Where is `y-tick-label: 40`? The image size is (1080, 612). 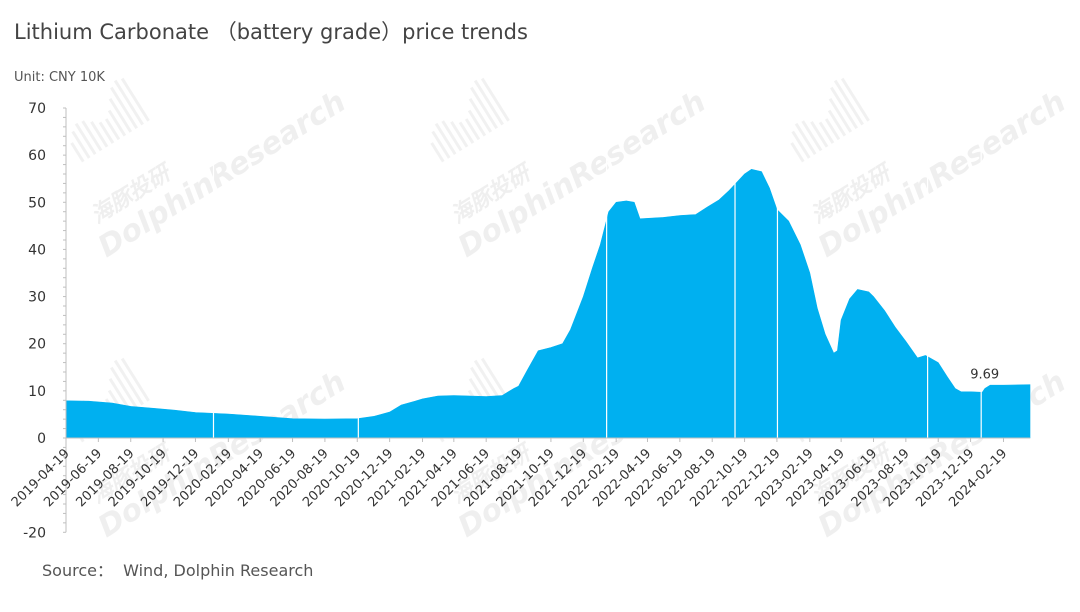
y-tick-label: 40 is located at coordinates (37, 250).